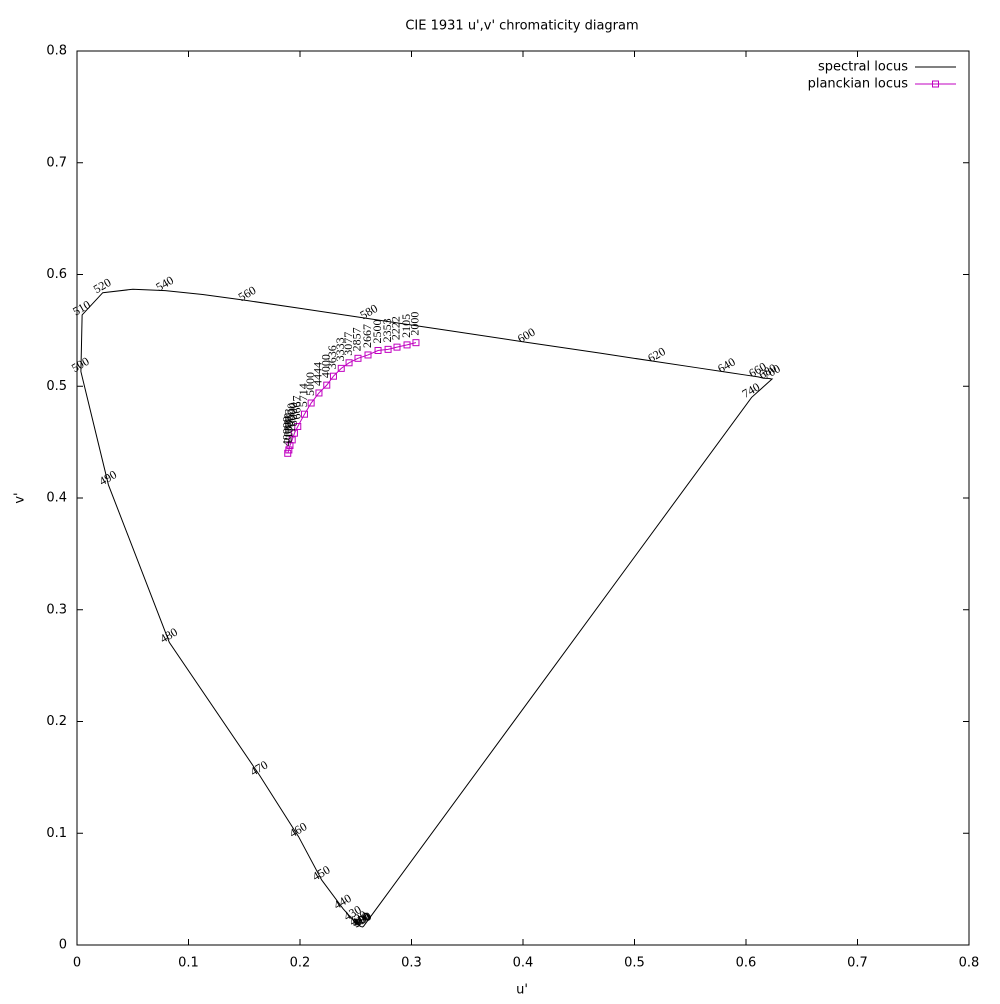 This screenshot has height=1004, width=1000. Describe the element at coordinates (56, 609) in the screenshot. I see `y-tick-label: 0.3` at that location.